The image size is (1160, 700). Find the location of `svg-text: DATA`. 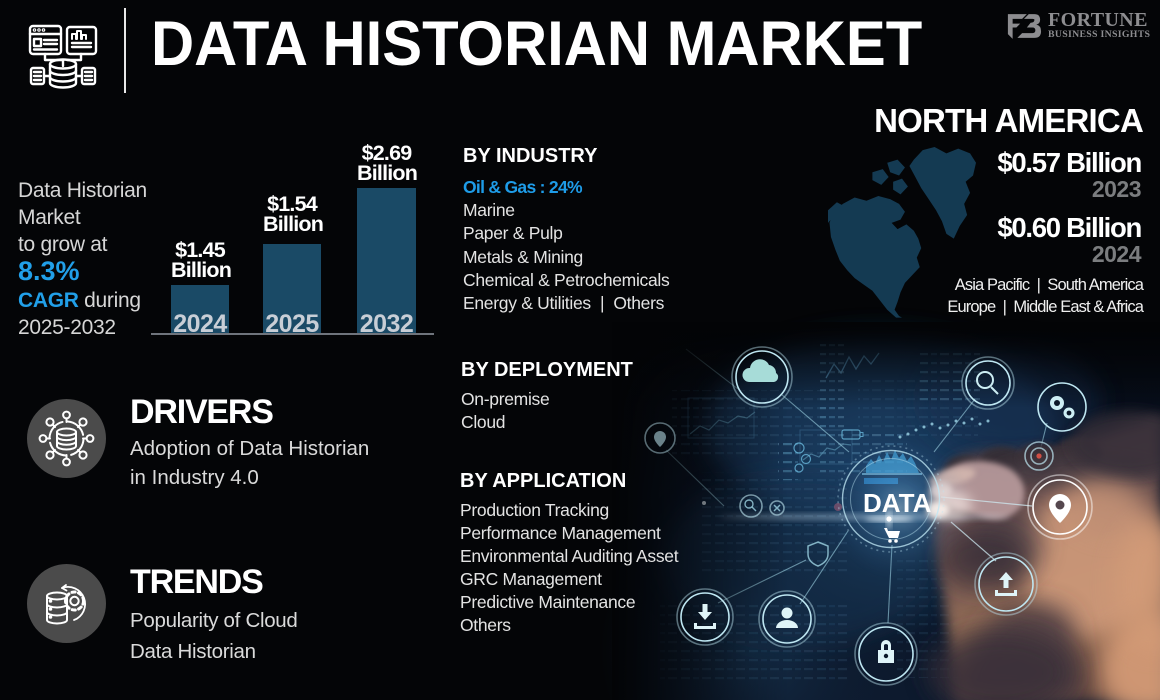

svg-text: DATA is located at coordinates (897, 503).